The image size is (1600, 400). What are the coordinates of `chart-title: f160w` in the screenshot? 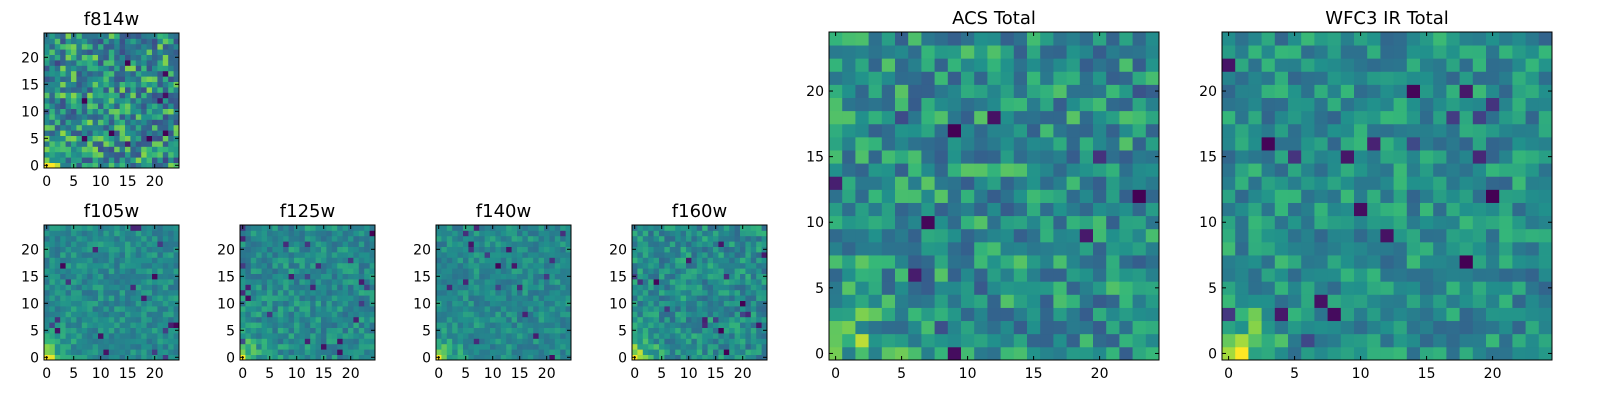 It's located at (699, 211).